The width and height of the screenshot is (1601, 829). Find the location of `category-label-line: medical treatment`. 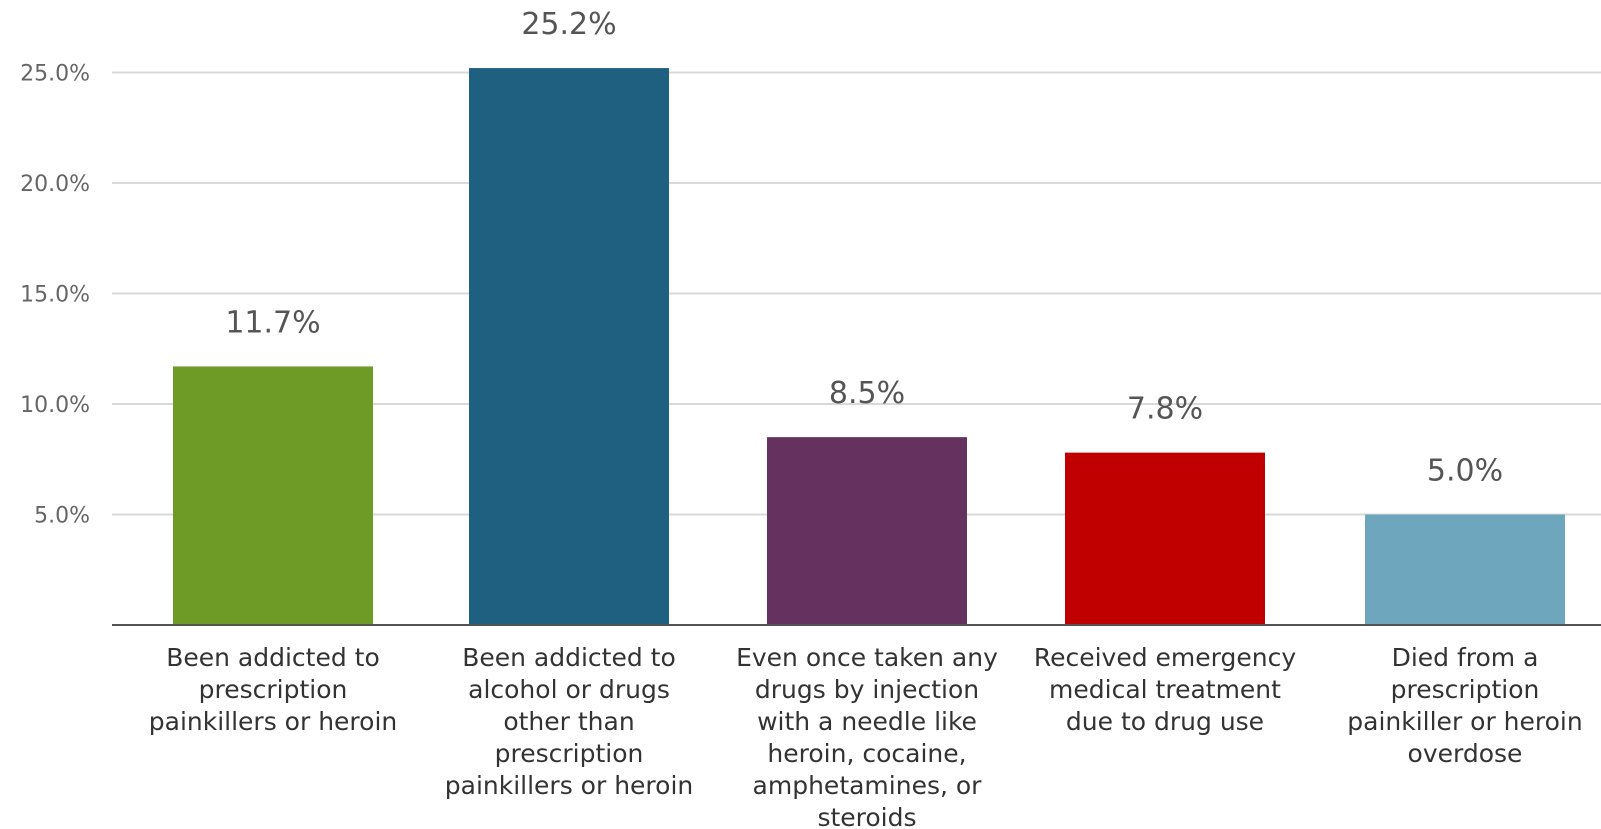

category-label-line: medical treatment is located at coordinates (1165, 689).